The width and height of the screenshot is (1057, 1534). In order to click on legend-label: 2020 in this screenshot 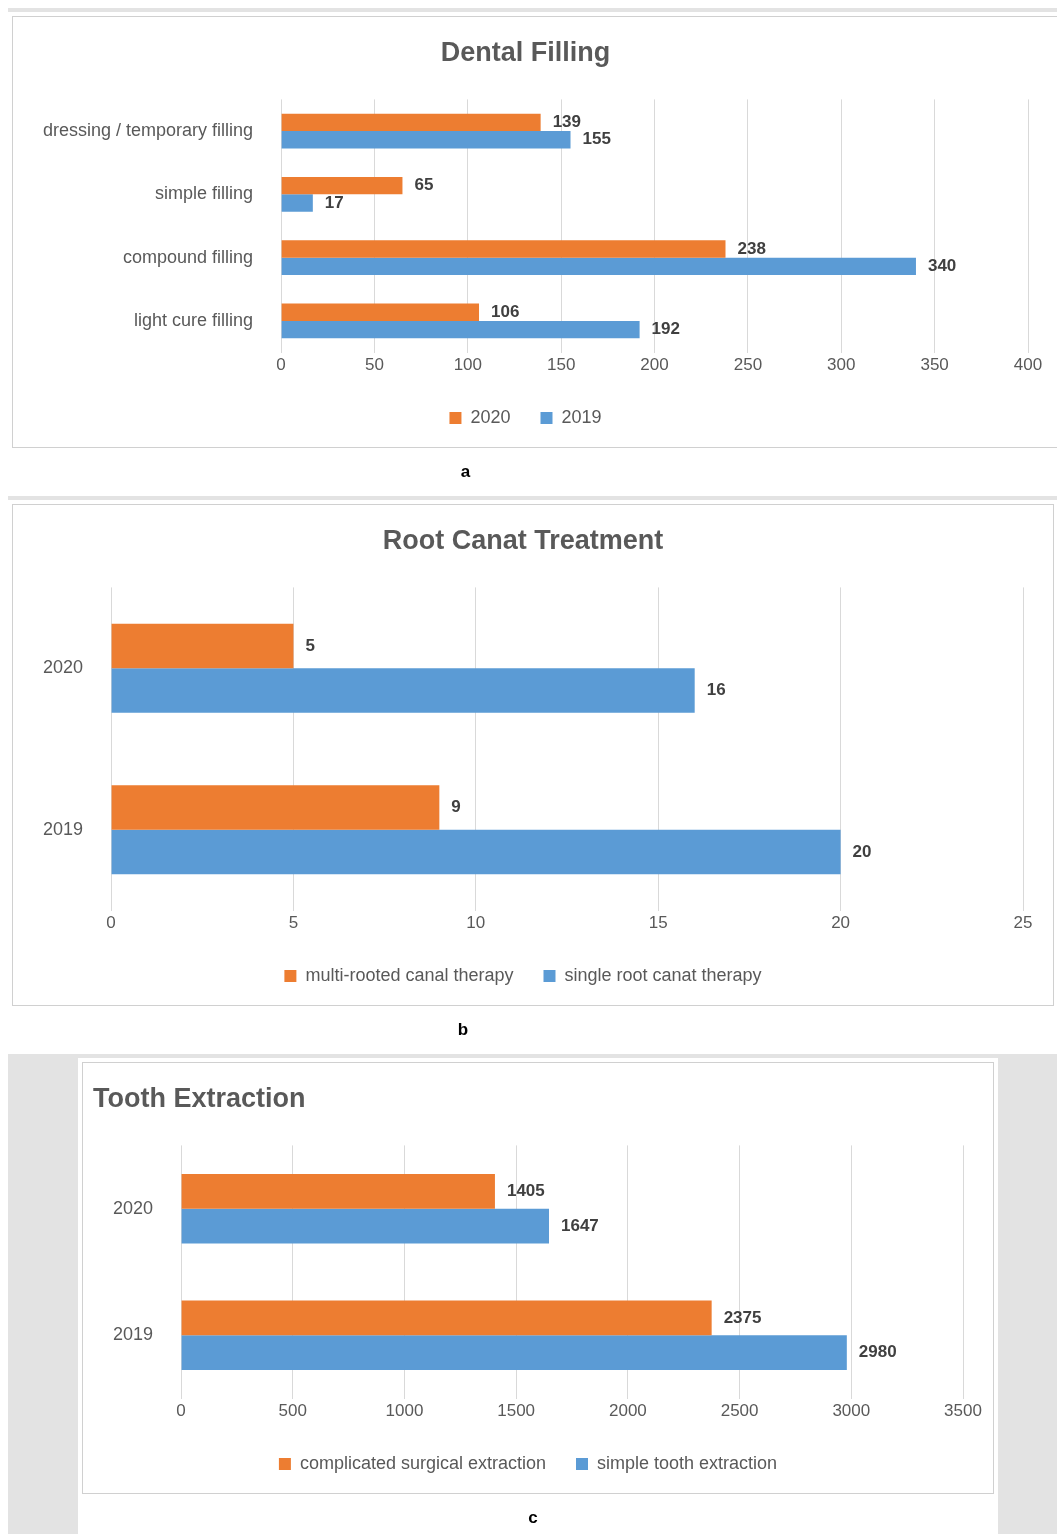, I will do `click(490, 416)`.